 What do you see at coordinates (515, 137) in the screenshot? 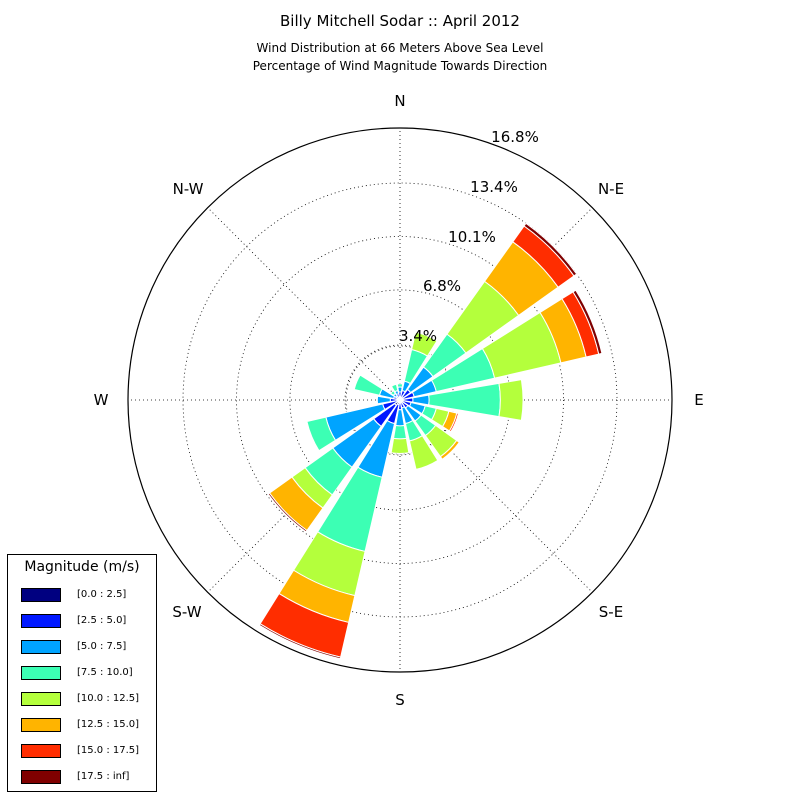
I see `radial-tick-label: 16.8%` at bounding box center [515, 137].